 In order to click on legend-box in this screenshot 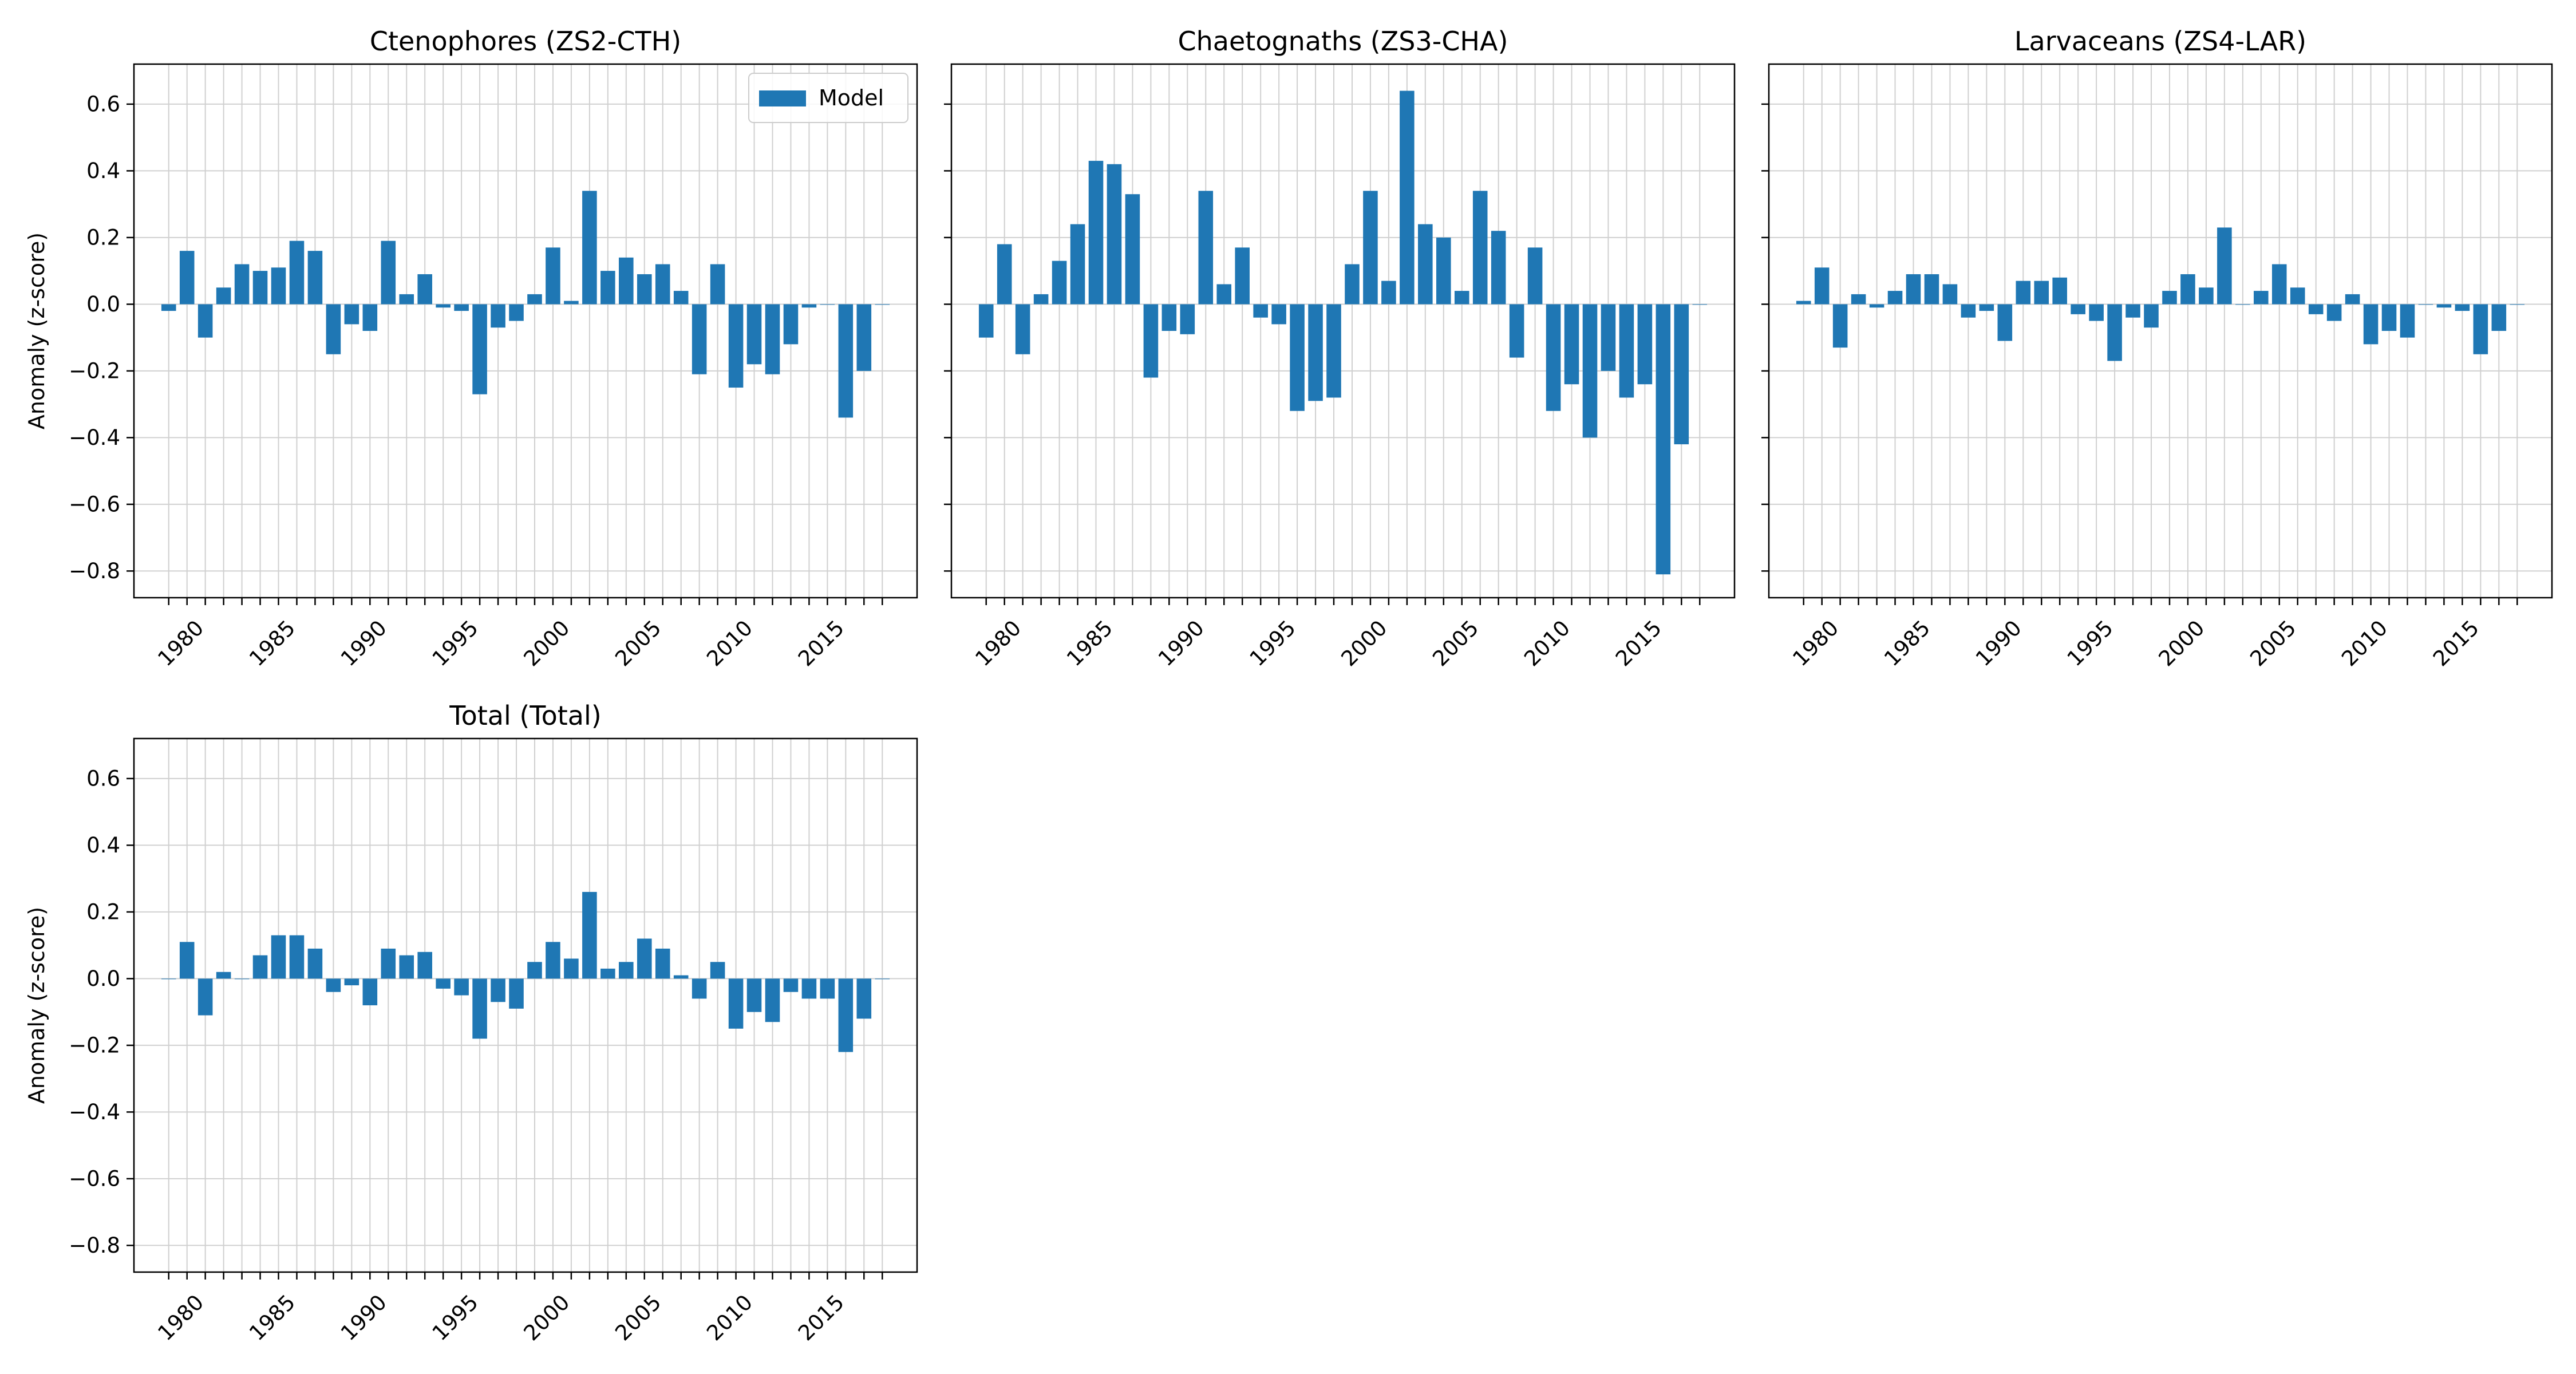, I will do `click(828, 98)`.